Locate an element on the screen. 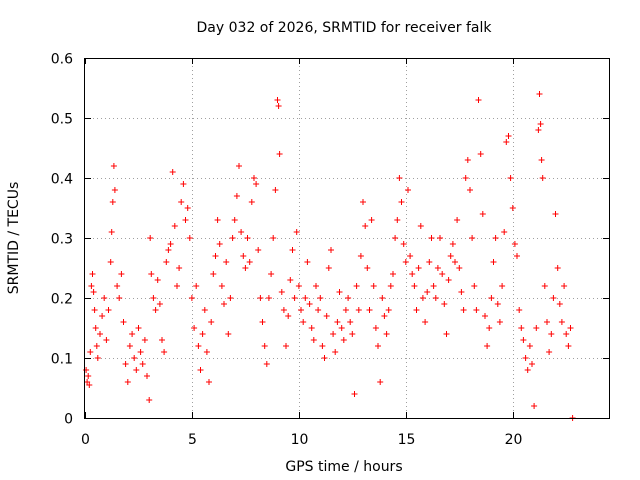 This screenshot has width=640, height=480. y-tick-label: 0 is located at coordinates (68, 420).